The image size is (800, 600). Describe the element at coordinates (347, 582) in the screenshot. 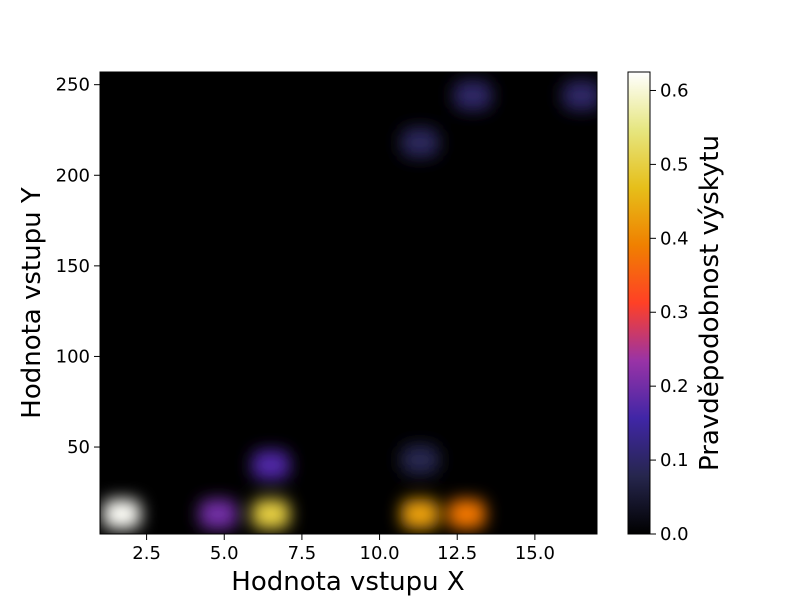

I see `x-axis-label: Hodnota vstupu X` at that location.